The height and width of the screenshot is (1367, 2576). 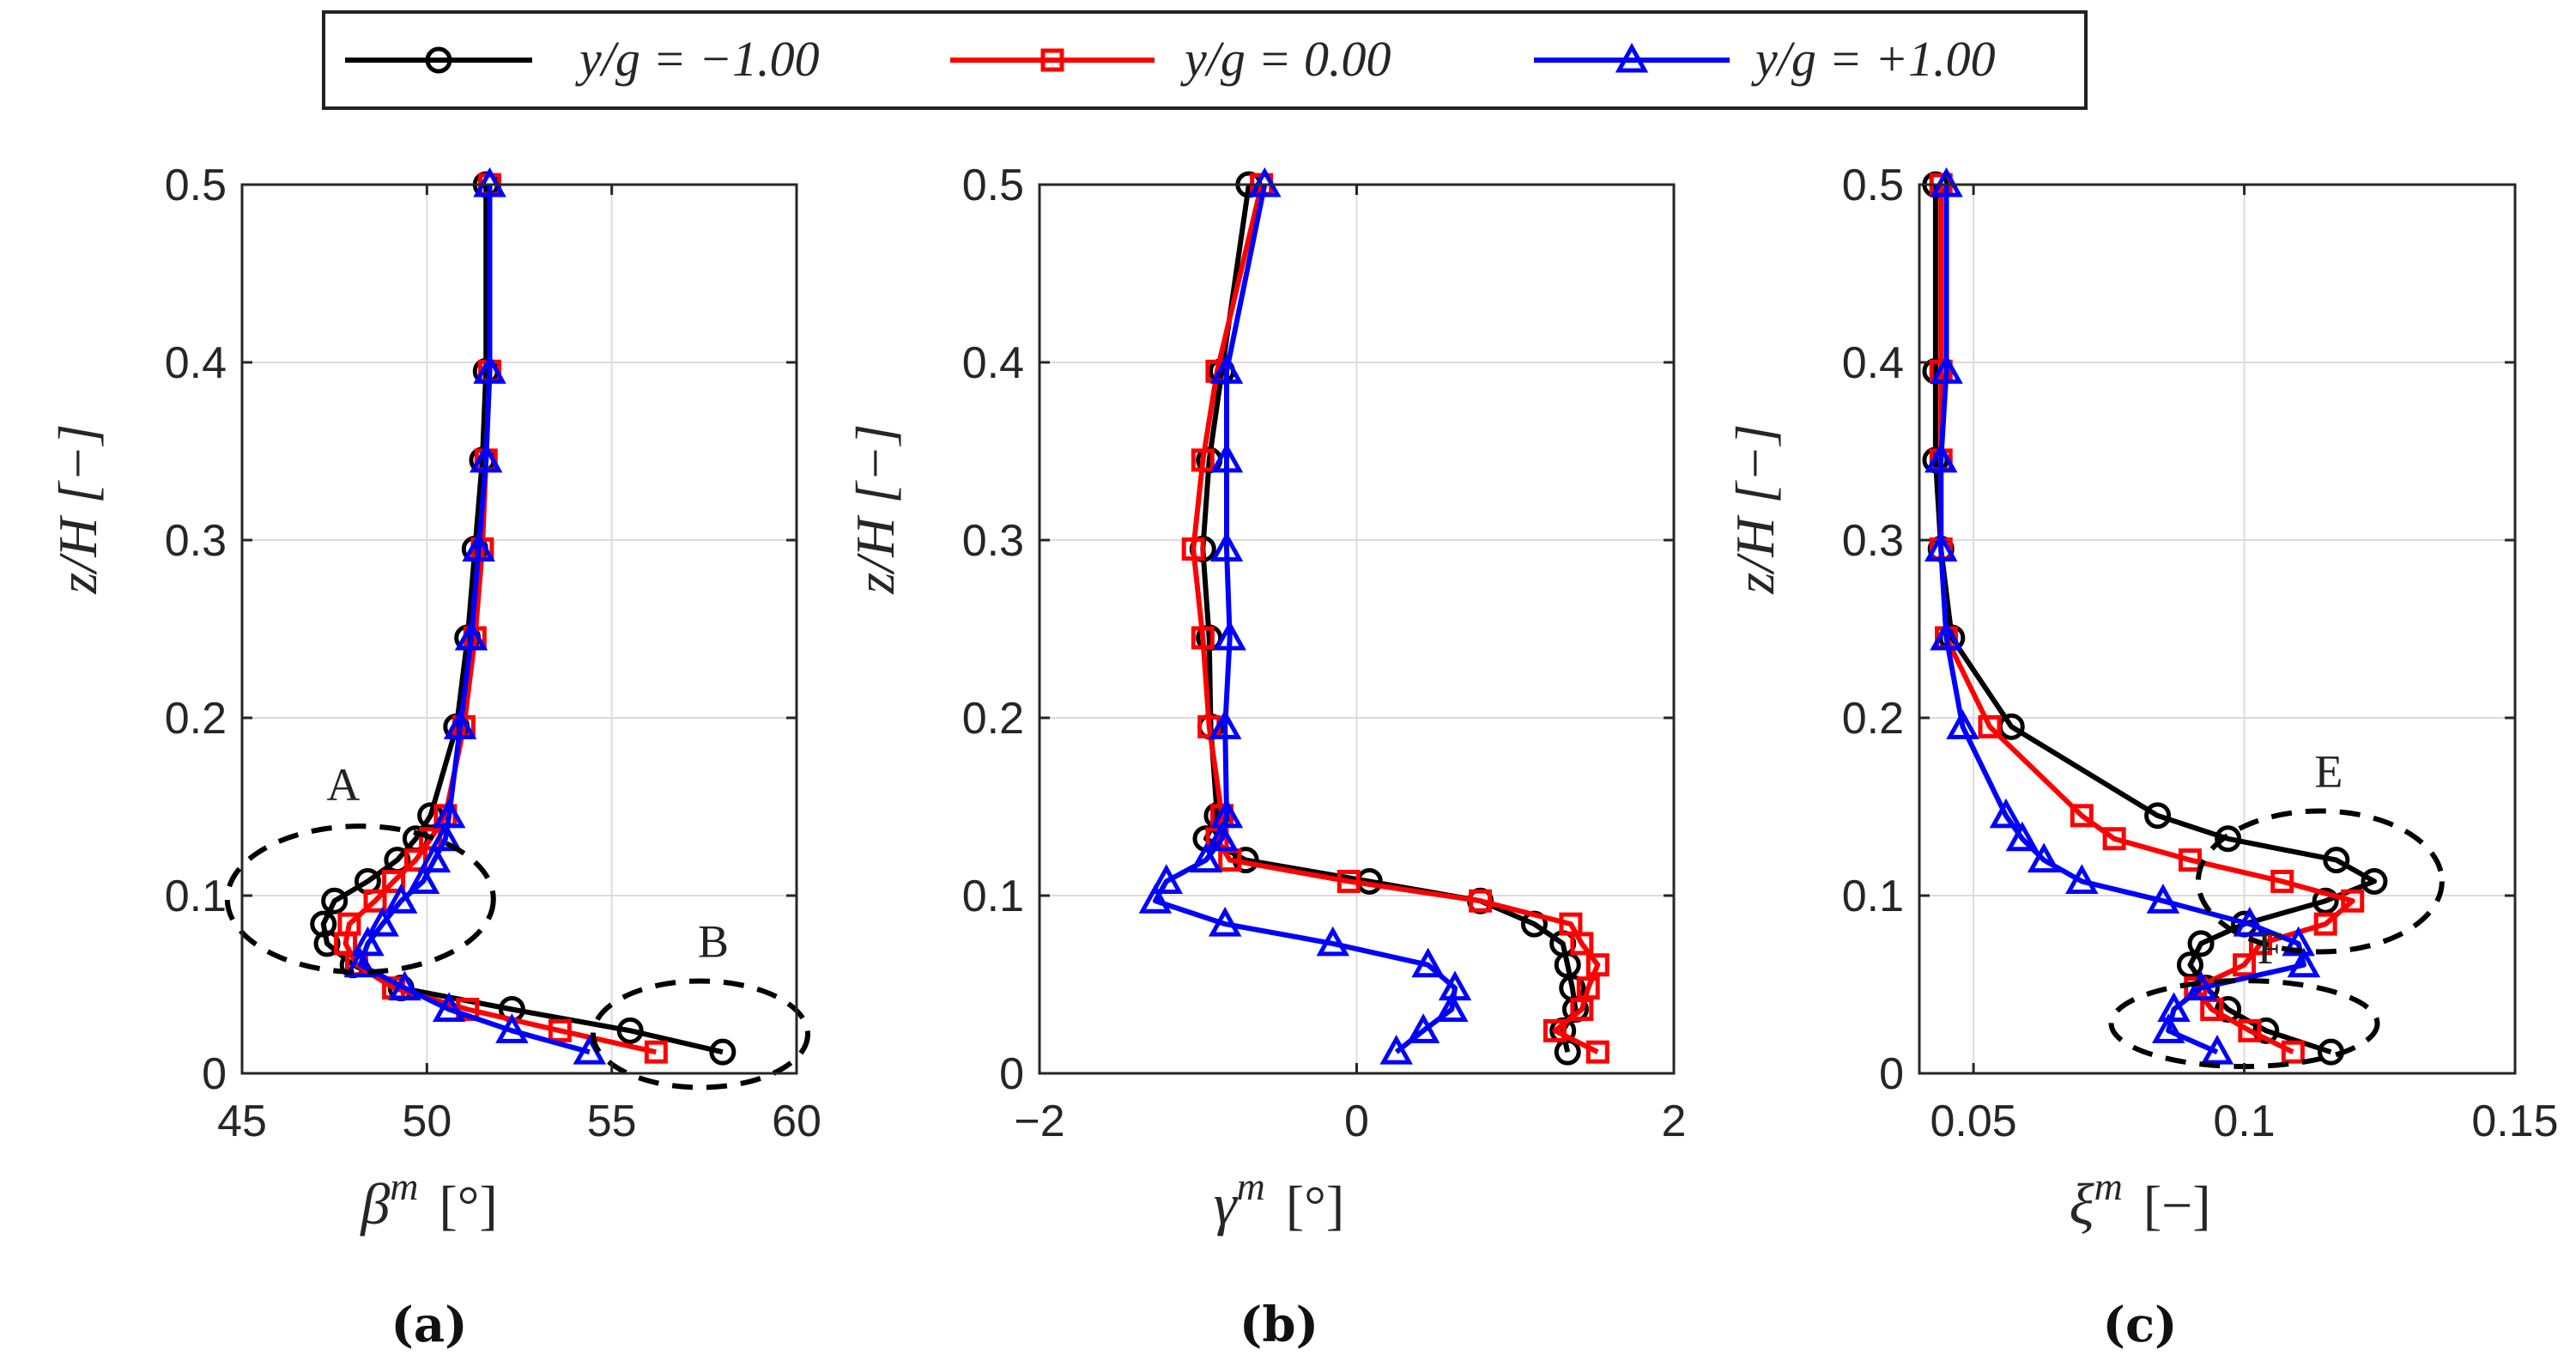 I want to click on annotation-label: F, so click(x=2270, y=948).